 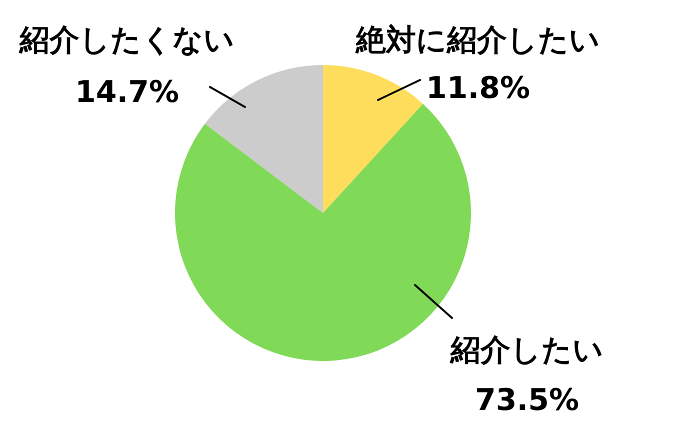 I want to click on slice-label: 紹介したくない, so click(x=126, y=40).